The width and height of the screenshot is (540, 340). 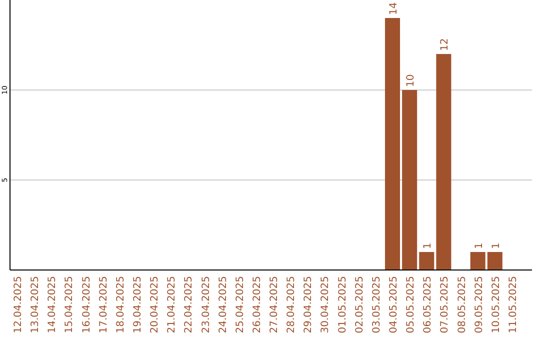 I want to click on x-tick-label: 09.05.2025, so click(x=479, y=305).